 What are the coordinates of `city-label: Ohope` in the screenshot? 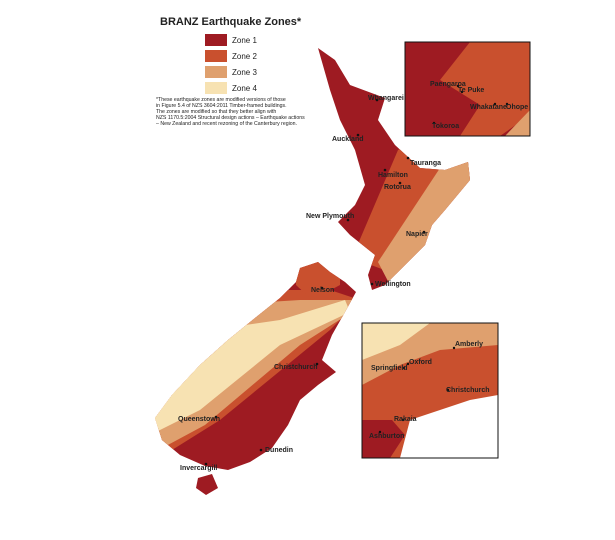 It's located at (517, 107).